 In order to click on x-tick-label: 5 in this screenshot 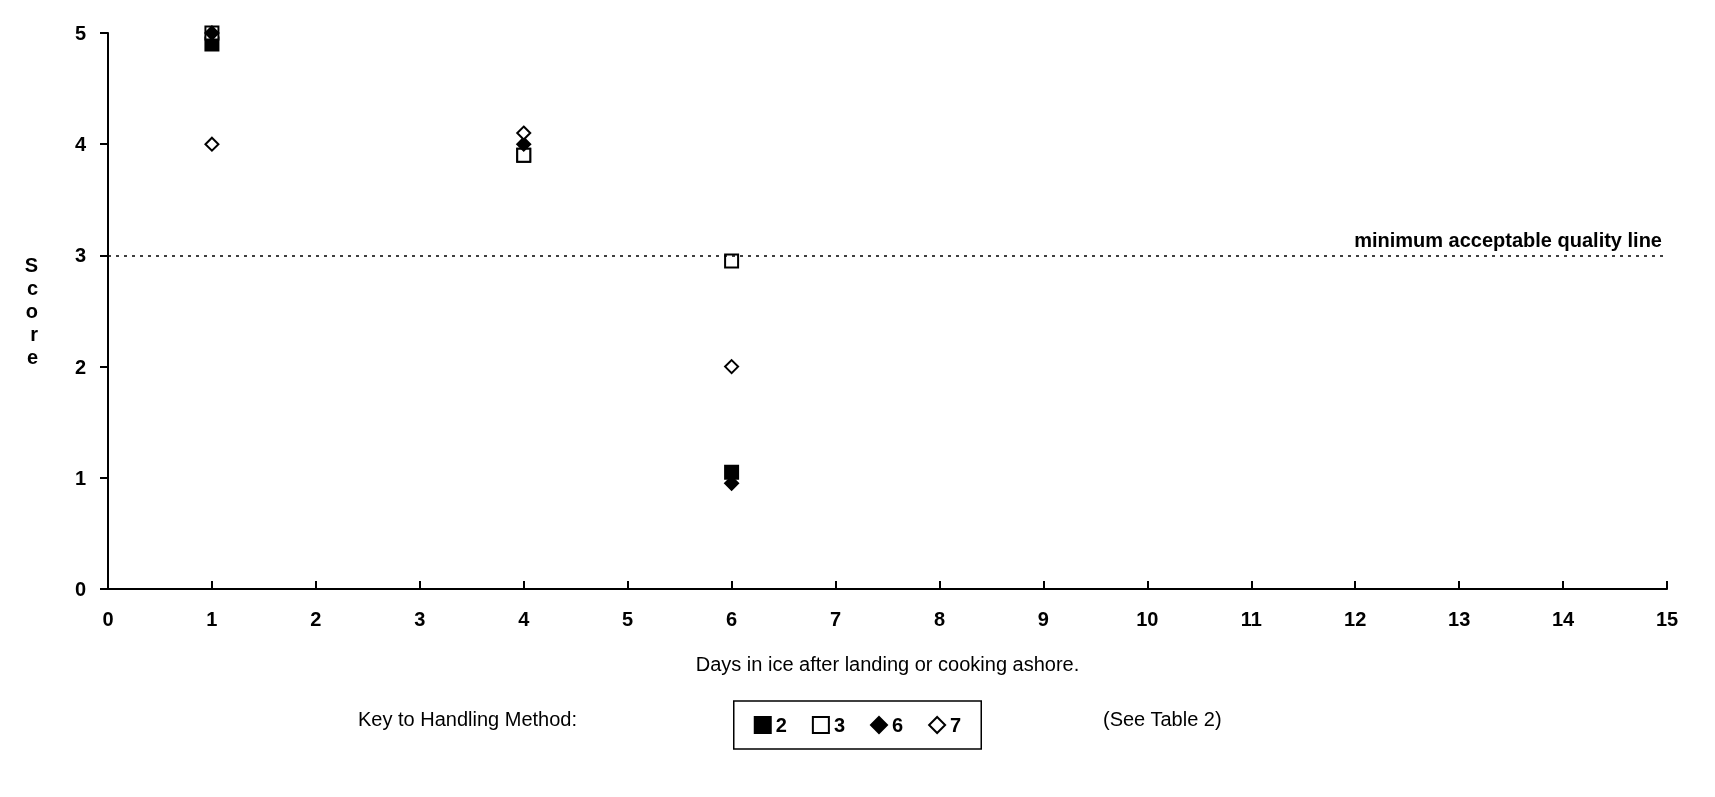, I will do `click(628, 619)`.